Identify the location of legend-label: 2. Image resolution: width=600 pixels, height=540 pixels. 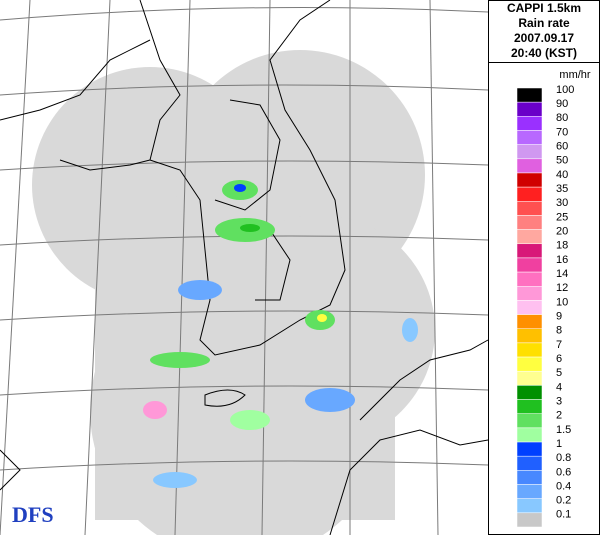
(559, 416).